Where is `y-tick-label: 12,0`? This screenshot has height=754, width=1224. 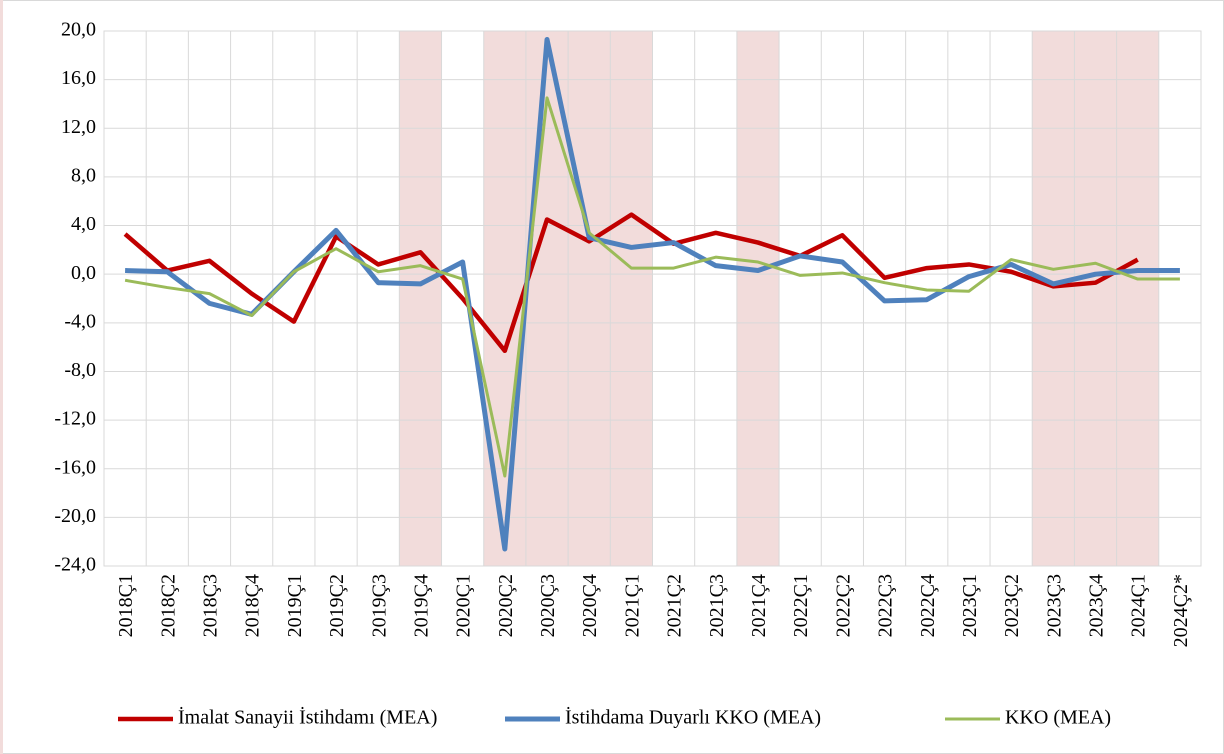
y-tick-label: 12,0 is located at coordinates (78, 127).